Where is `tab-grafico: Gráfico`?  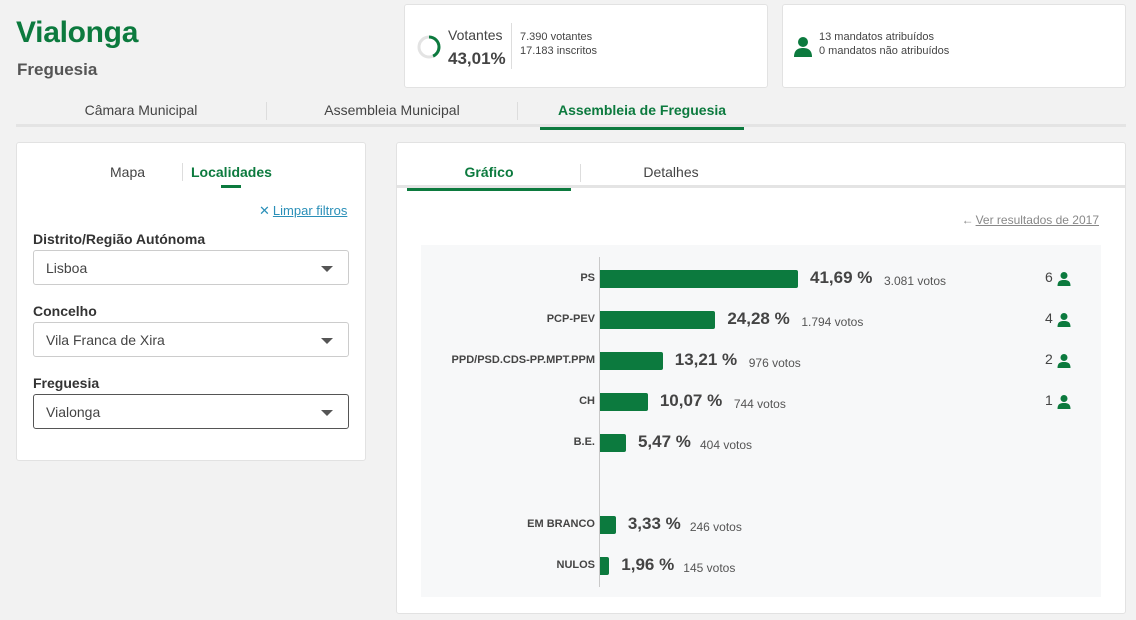
tab-grafico: Gráfico is located at coordinates (489, 177).